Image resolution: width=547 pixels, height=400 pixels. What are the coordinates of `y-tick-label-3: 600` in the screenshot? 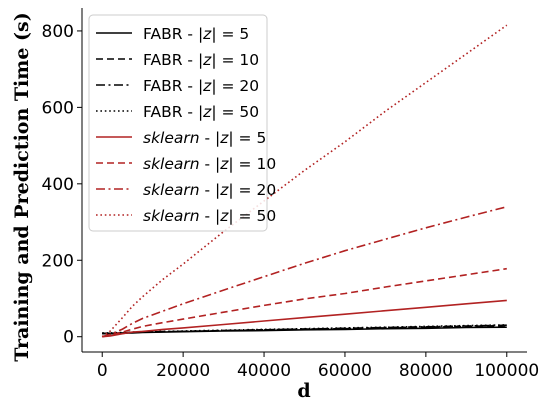 It's located at (58, 108).